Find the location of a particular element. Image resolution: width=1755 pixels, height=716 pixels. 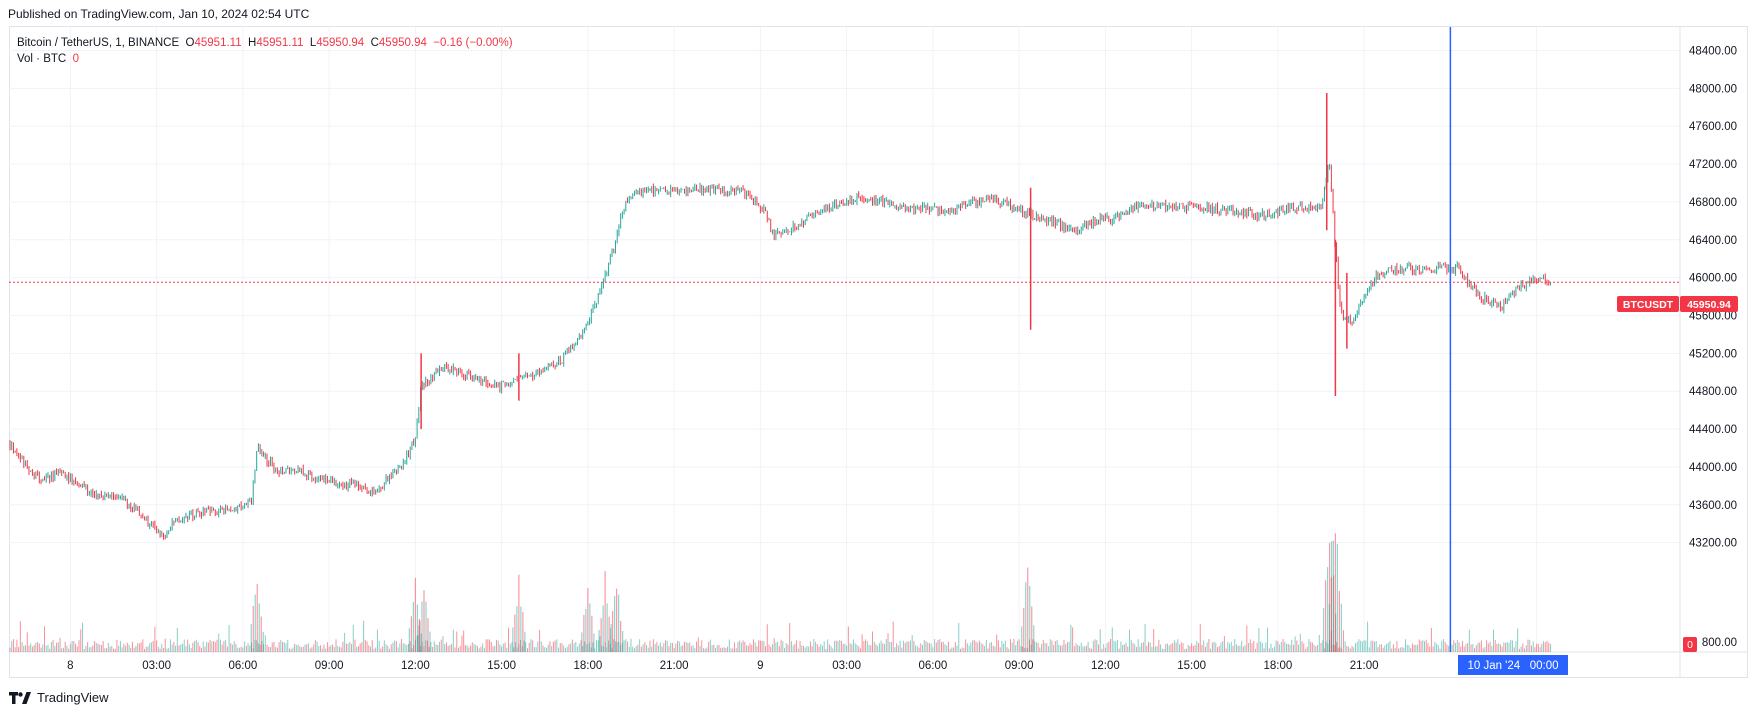

ticker-badge-label: BTCUSDT is located at coordinates (1648, 305).